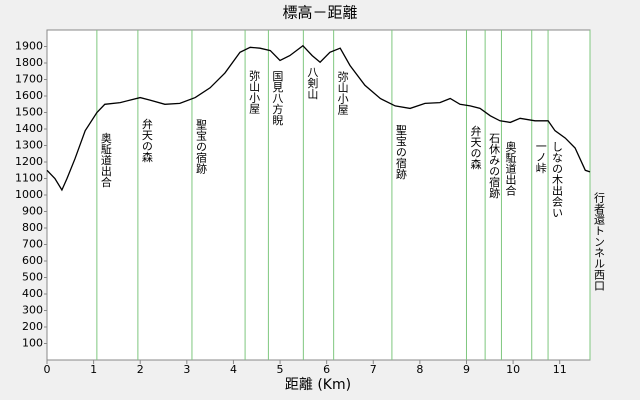  I want to click on y-tick-label: 800, so click(32, 227).